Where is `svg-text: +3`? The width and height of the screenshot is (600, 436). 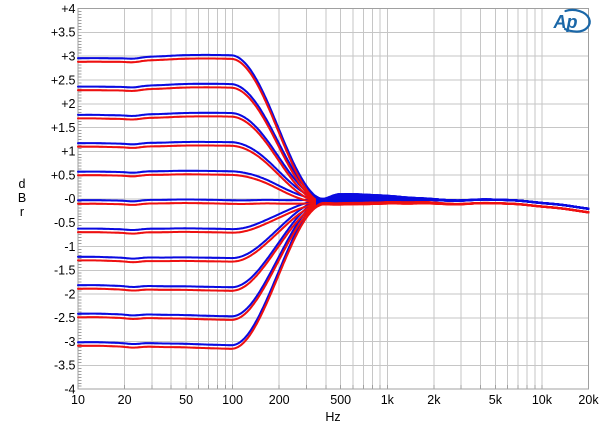 svg-text: +3 is located at coordinates (68, 57).